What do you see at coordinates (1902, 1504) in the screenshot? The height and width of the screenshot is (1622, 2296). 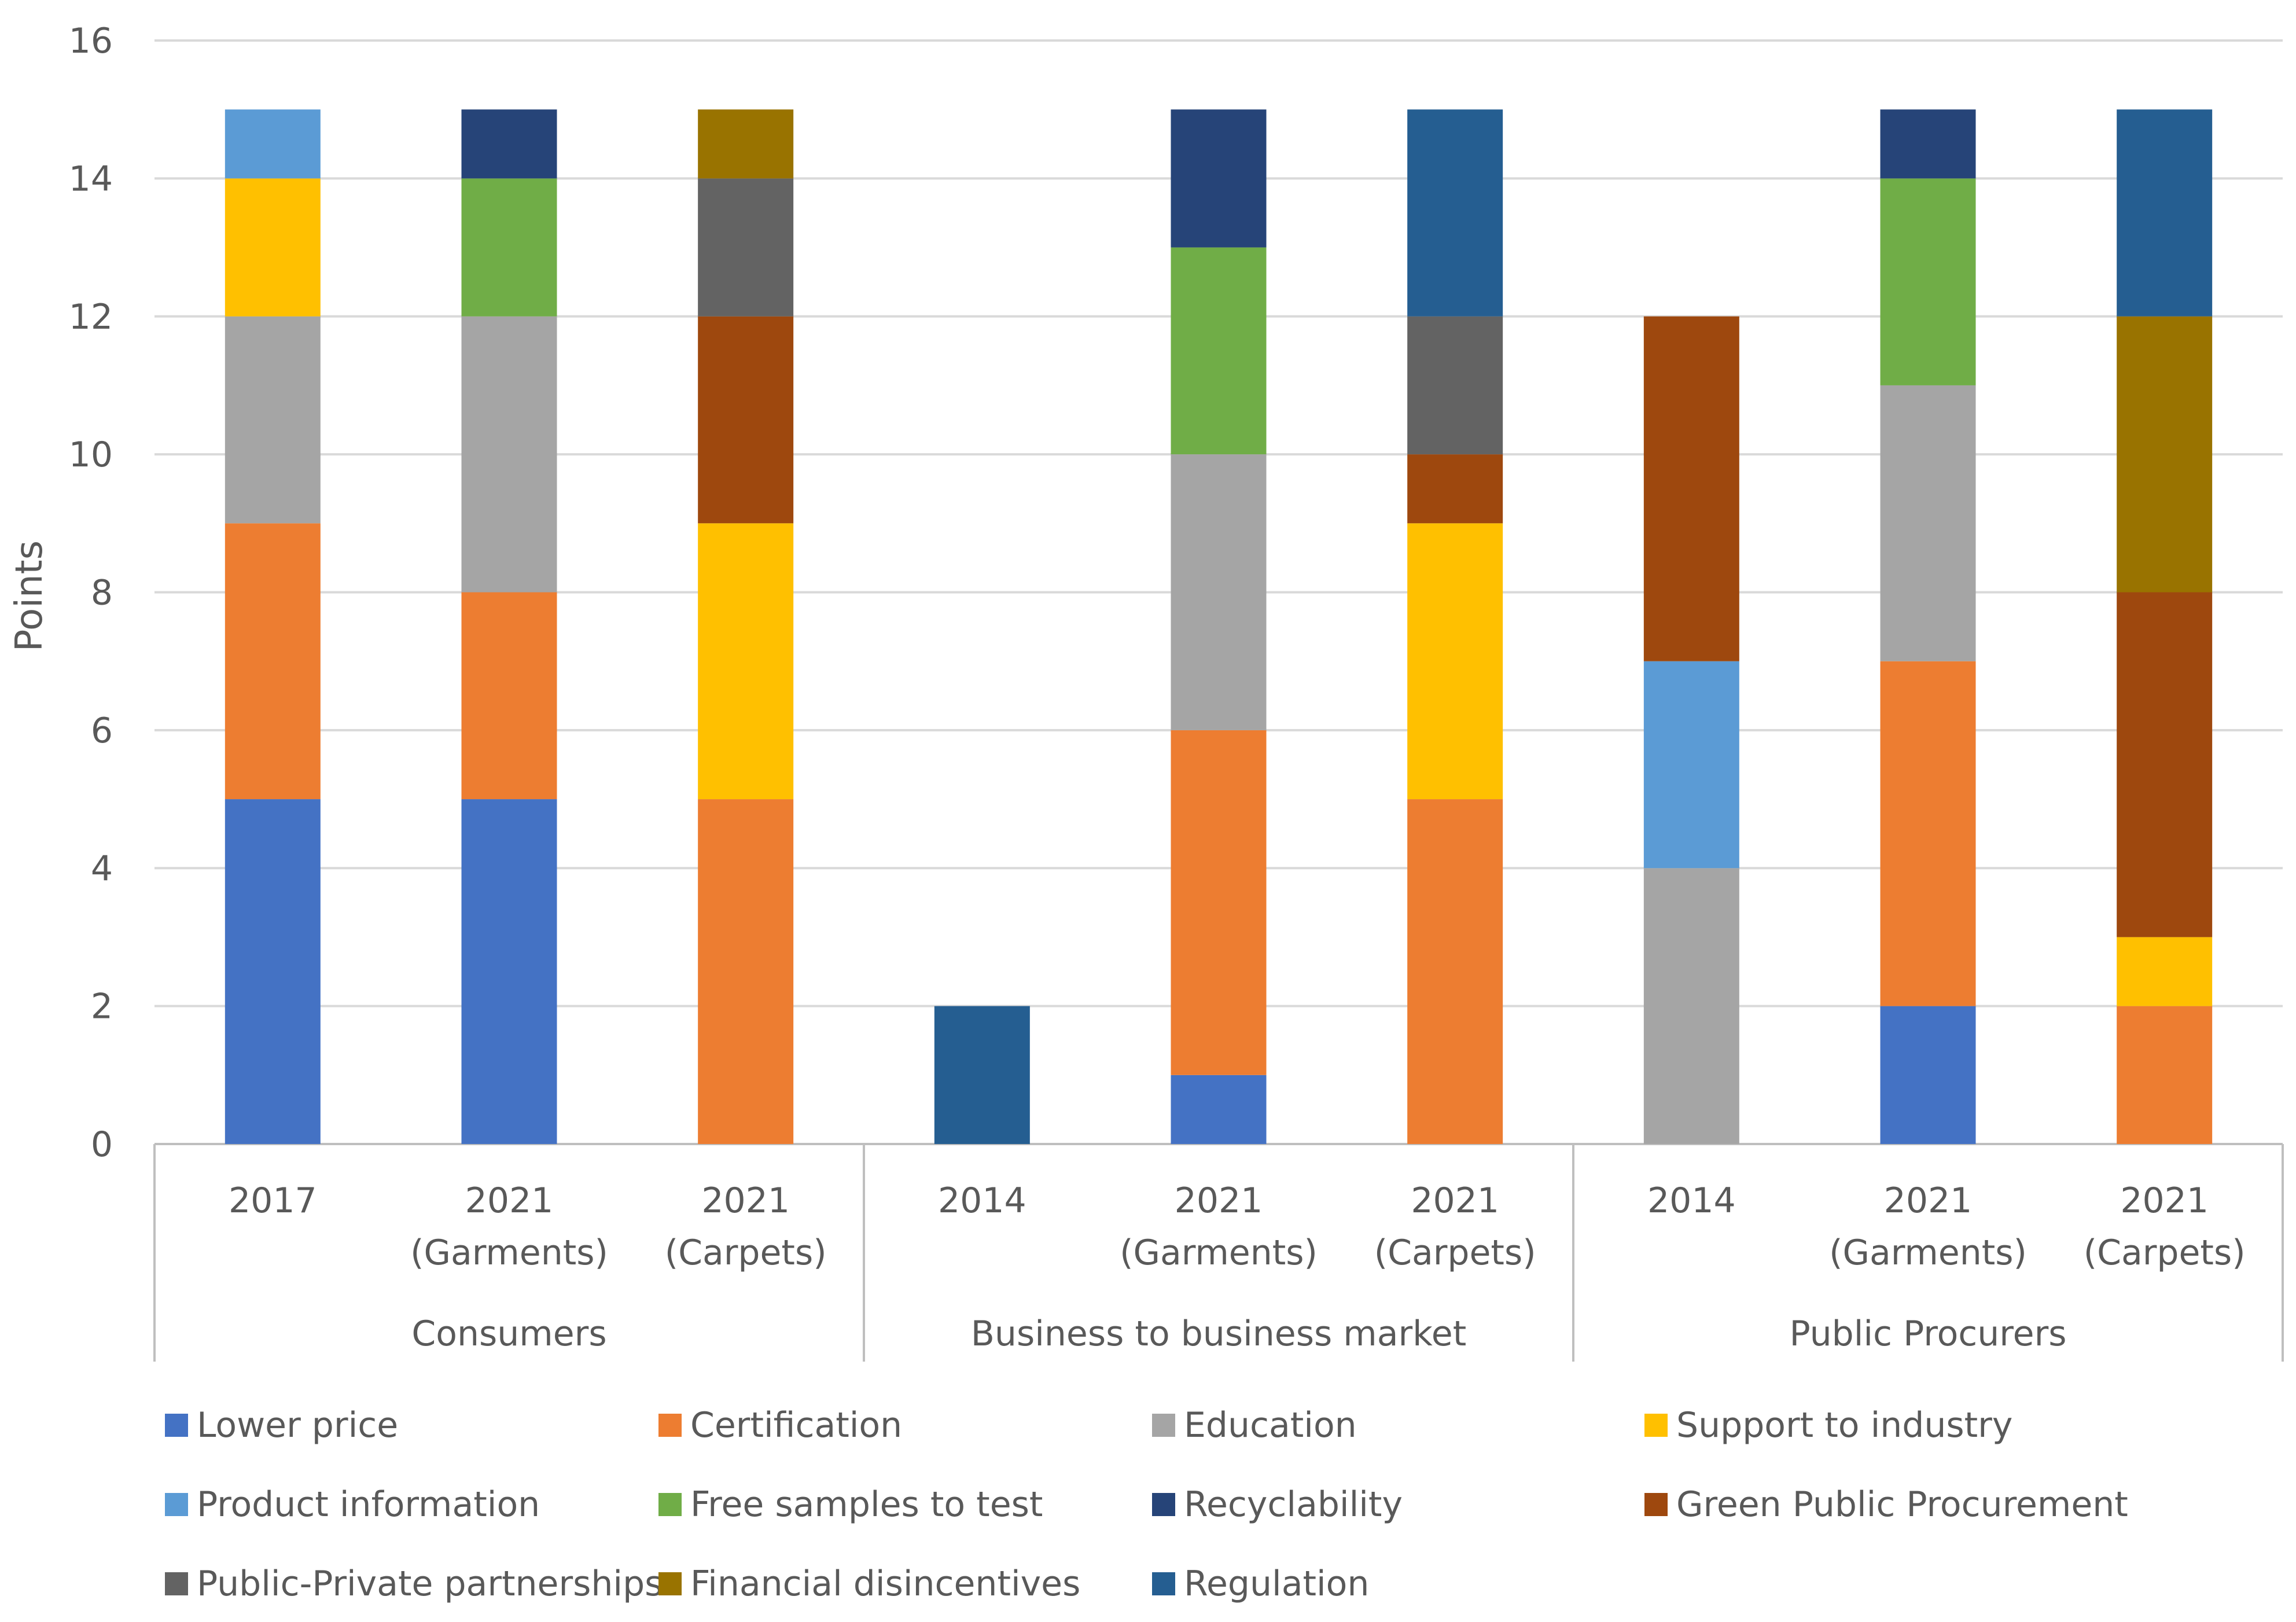 I see `legend-label: Green Public Procurement` at bounding box center [1902, 1504].